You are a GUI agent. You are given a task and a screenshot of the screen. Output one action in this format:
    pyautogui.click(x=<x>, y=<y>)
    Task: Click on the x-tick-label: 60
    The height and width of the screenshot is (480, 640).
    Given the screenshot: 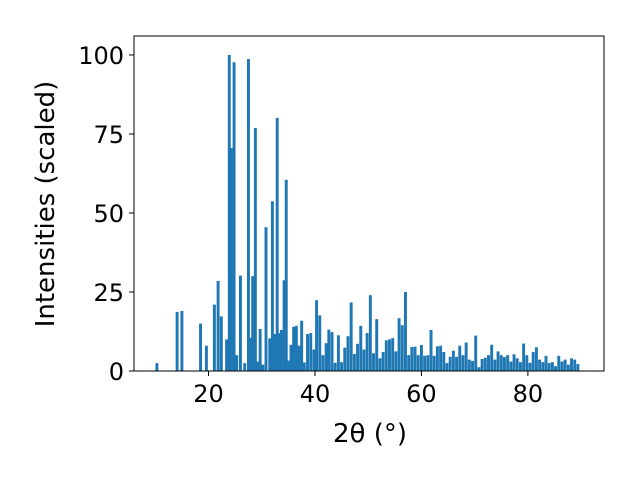 What is the action you would take?
    pyautogui.click(x=421, y=394)
    